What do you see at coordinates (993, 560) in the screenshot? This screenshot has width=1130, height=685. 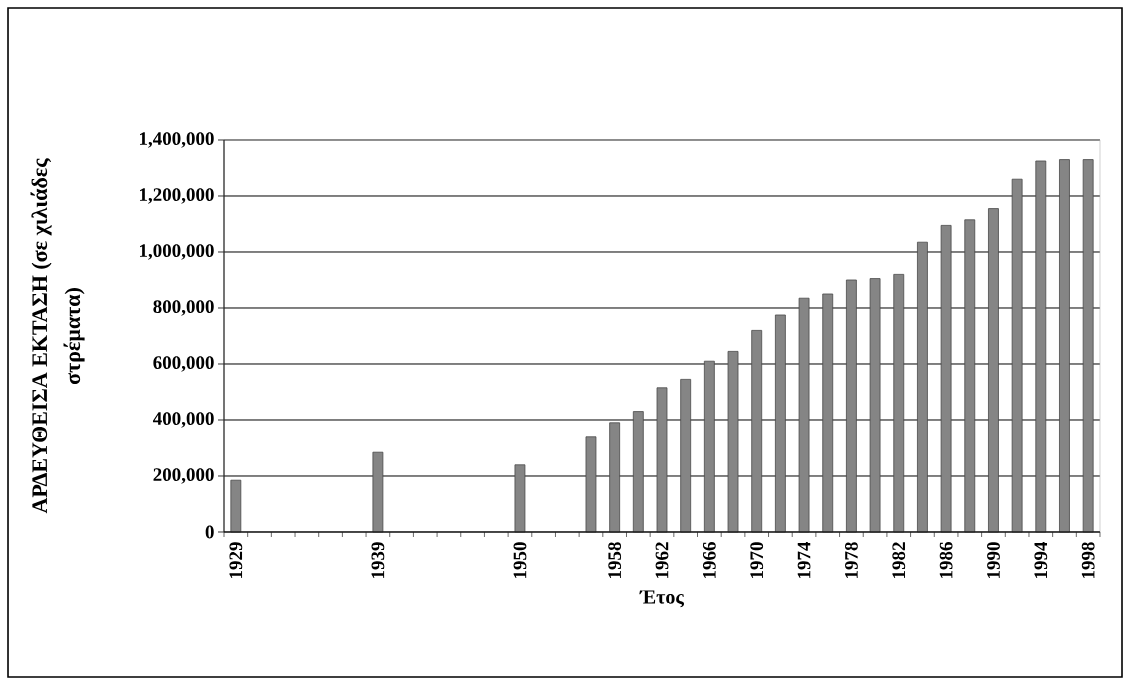 I see `x-tick-label: 1990` at bounding box center [993, 560].